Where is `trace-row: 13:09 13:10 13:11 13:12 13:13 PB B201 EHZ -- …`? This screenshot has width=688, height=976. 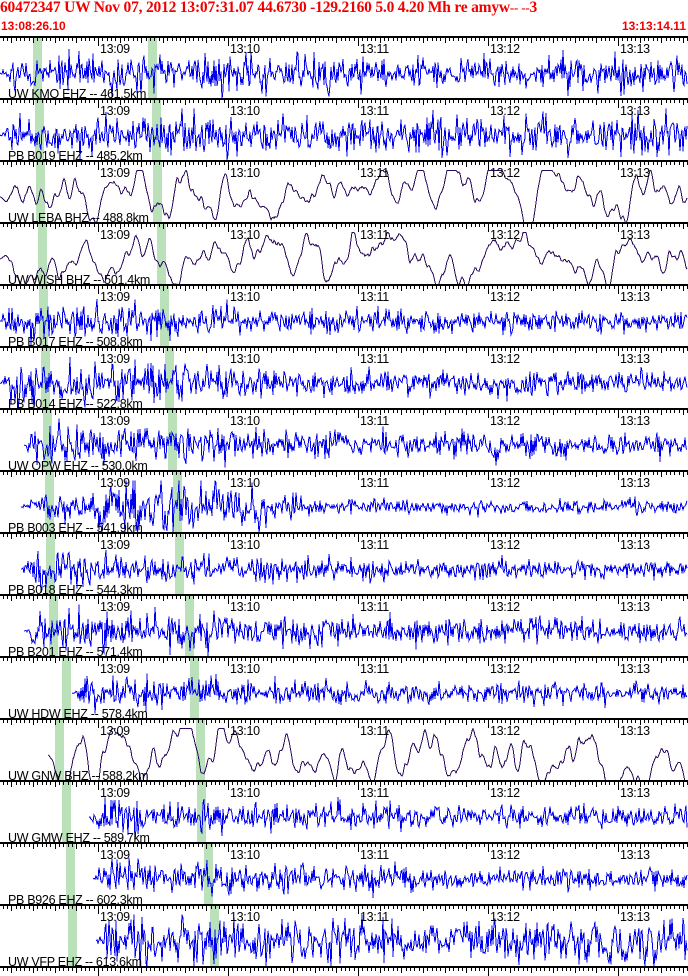 trace-row: 13:09 13:10 13:11 13:12 13:13 PB B201 EHZ -- … is located at coordinates (344, 625).